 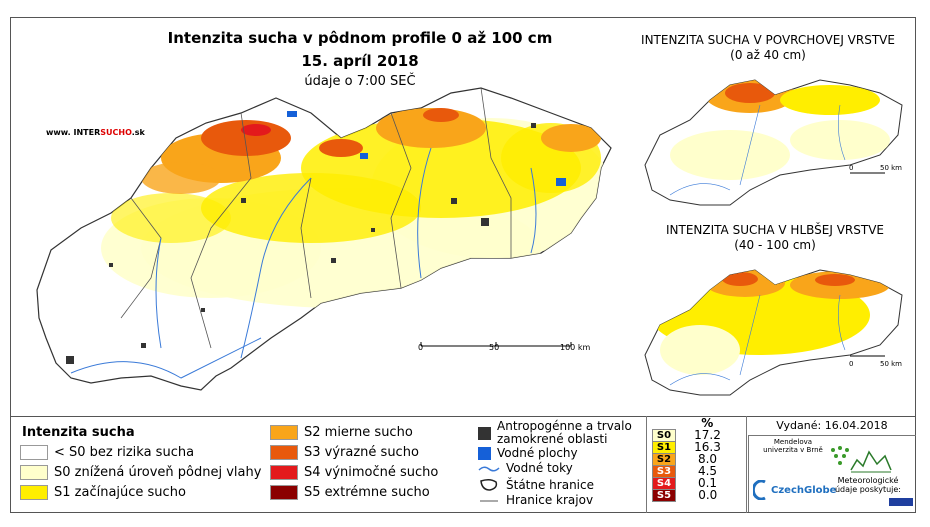 What do you see at coordinates (664, 483) in the screenshot?
I see `percent-code: S4` at bounding box center [664, 483].